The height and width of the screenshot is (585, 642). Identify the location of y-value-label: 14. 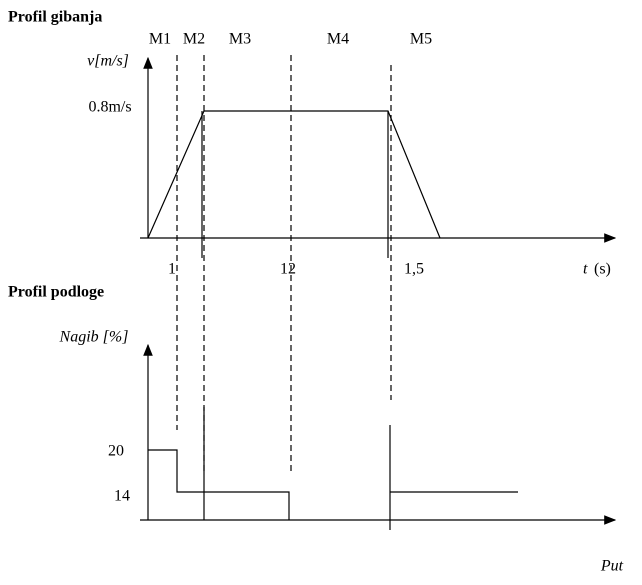
(122, 496).